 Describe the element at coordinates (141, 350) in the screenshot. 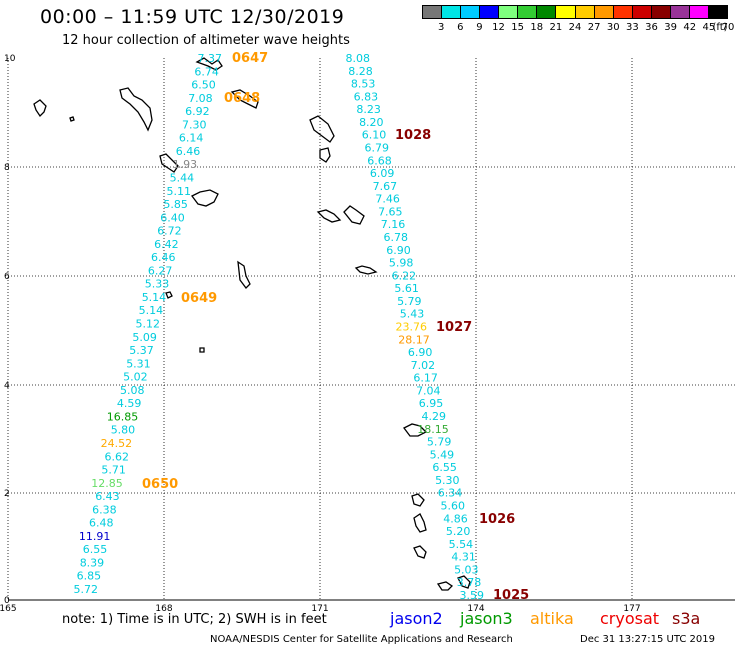

I see `wave-height-value: 5.37` at that location.